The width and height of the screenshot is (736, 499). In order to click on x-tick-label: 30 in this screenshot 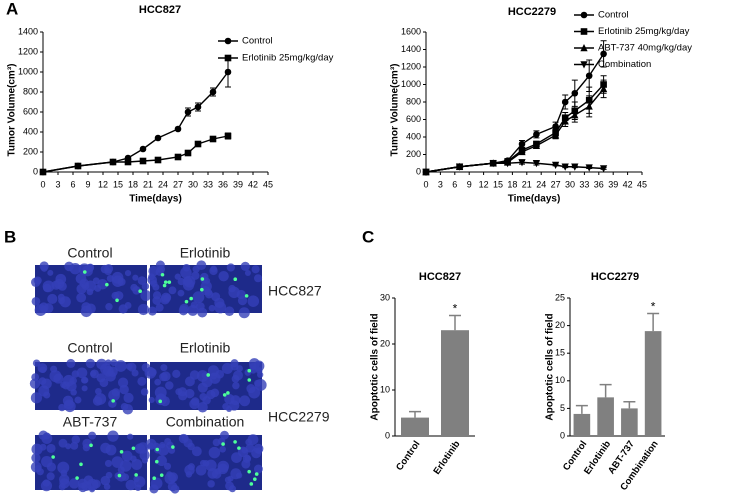, I will do `click(193, 184)`.